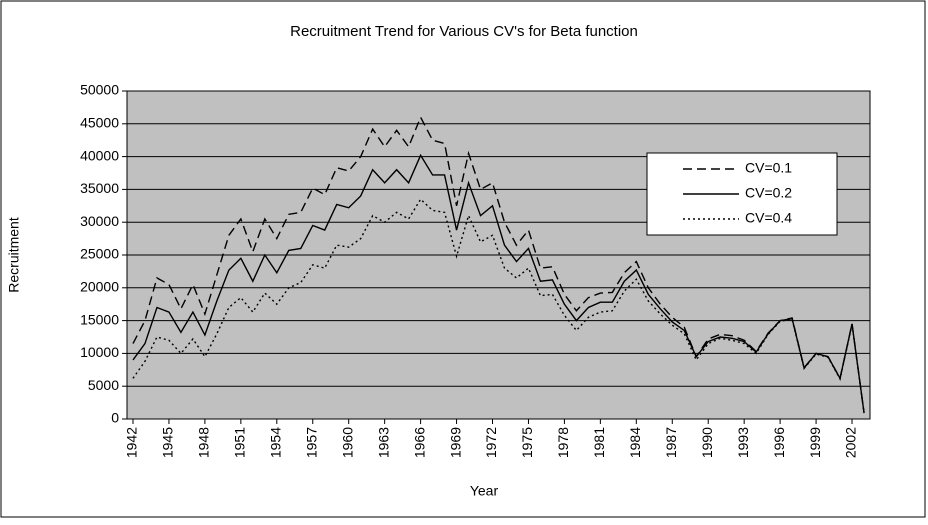  What do you see at coordinates (635, 442) in the screenshot?
I see `x-tick-label: 1984` at bounding box center [635, 442].